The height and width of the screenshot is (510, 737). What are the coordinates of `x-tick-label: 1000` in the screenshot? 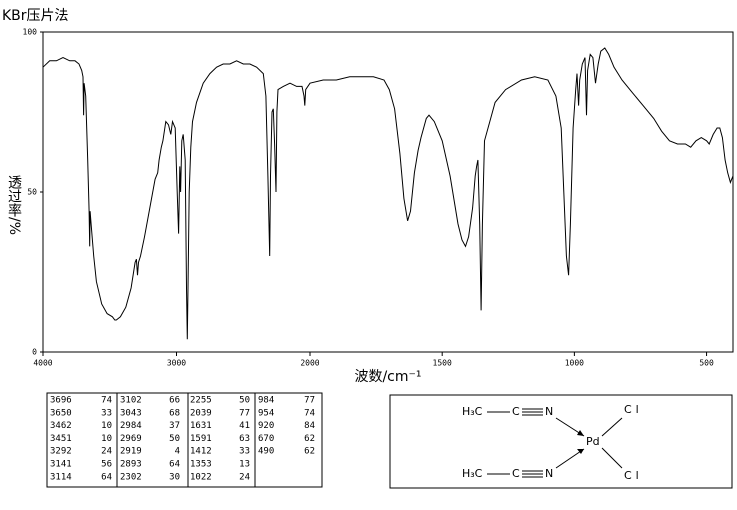 It's located at (574, 363).